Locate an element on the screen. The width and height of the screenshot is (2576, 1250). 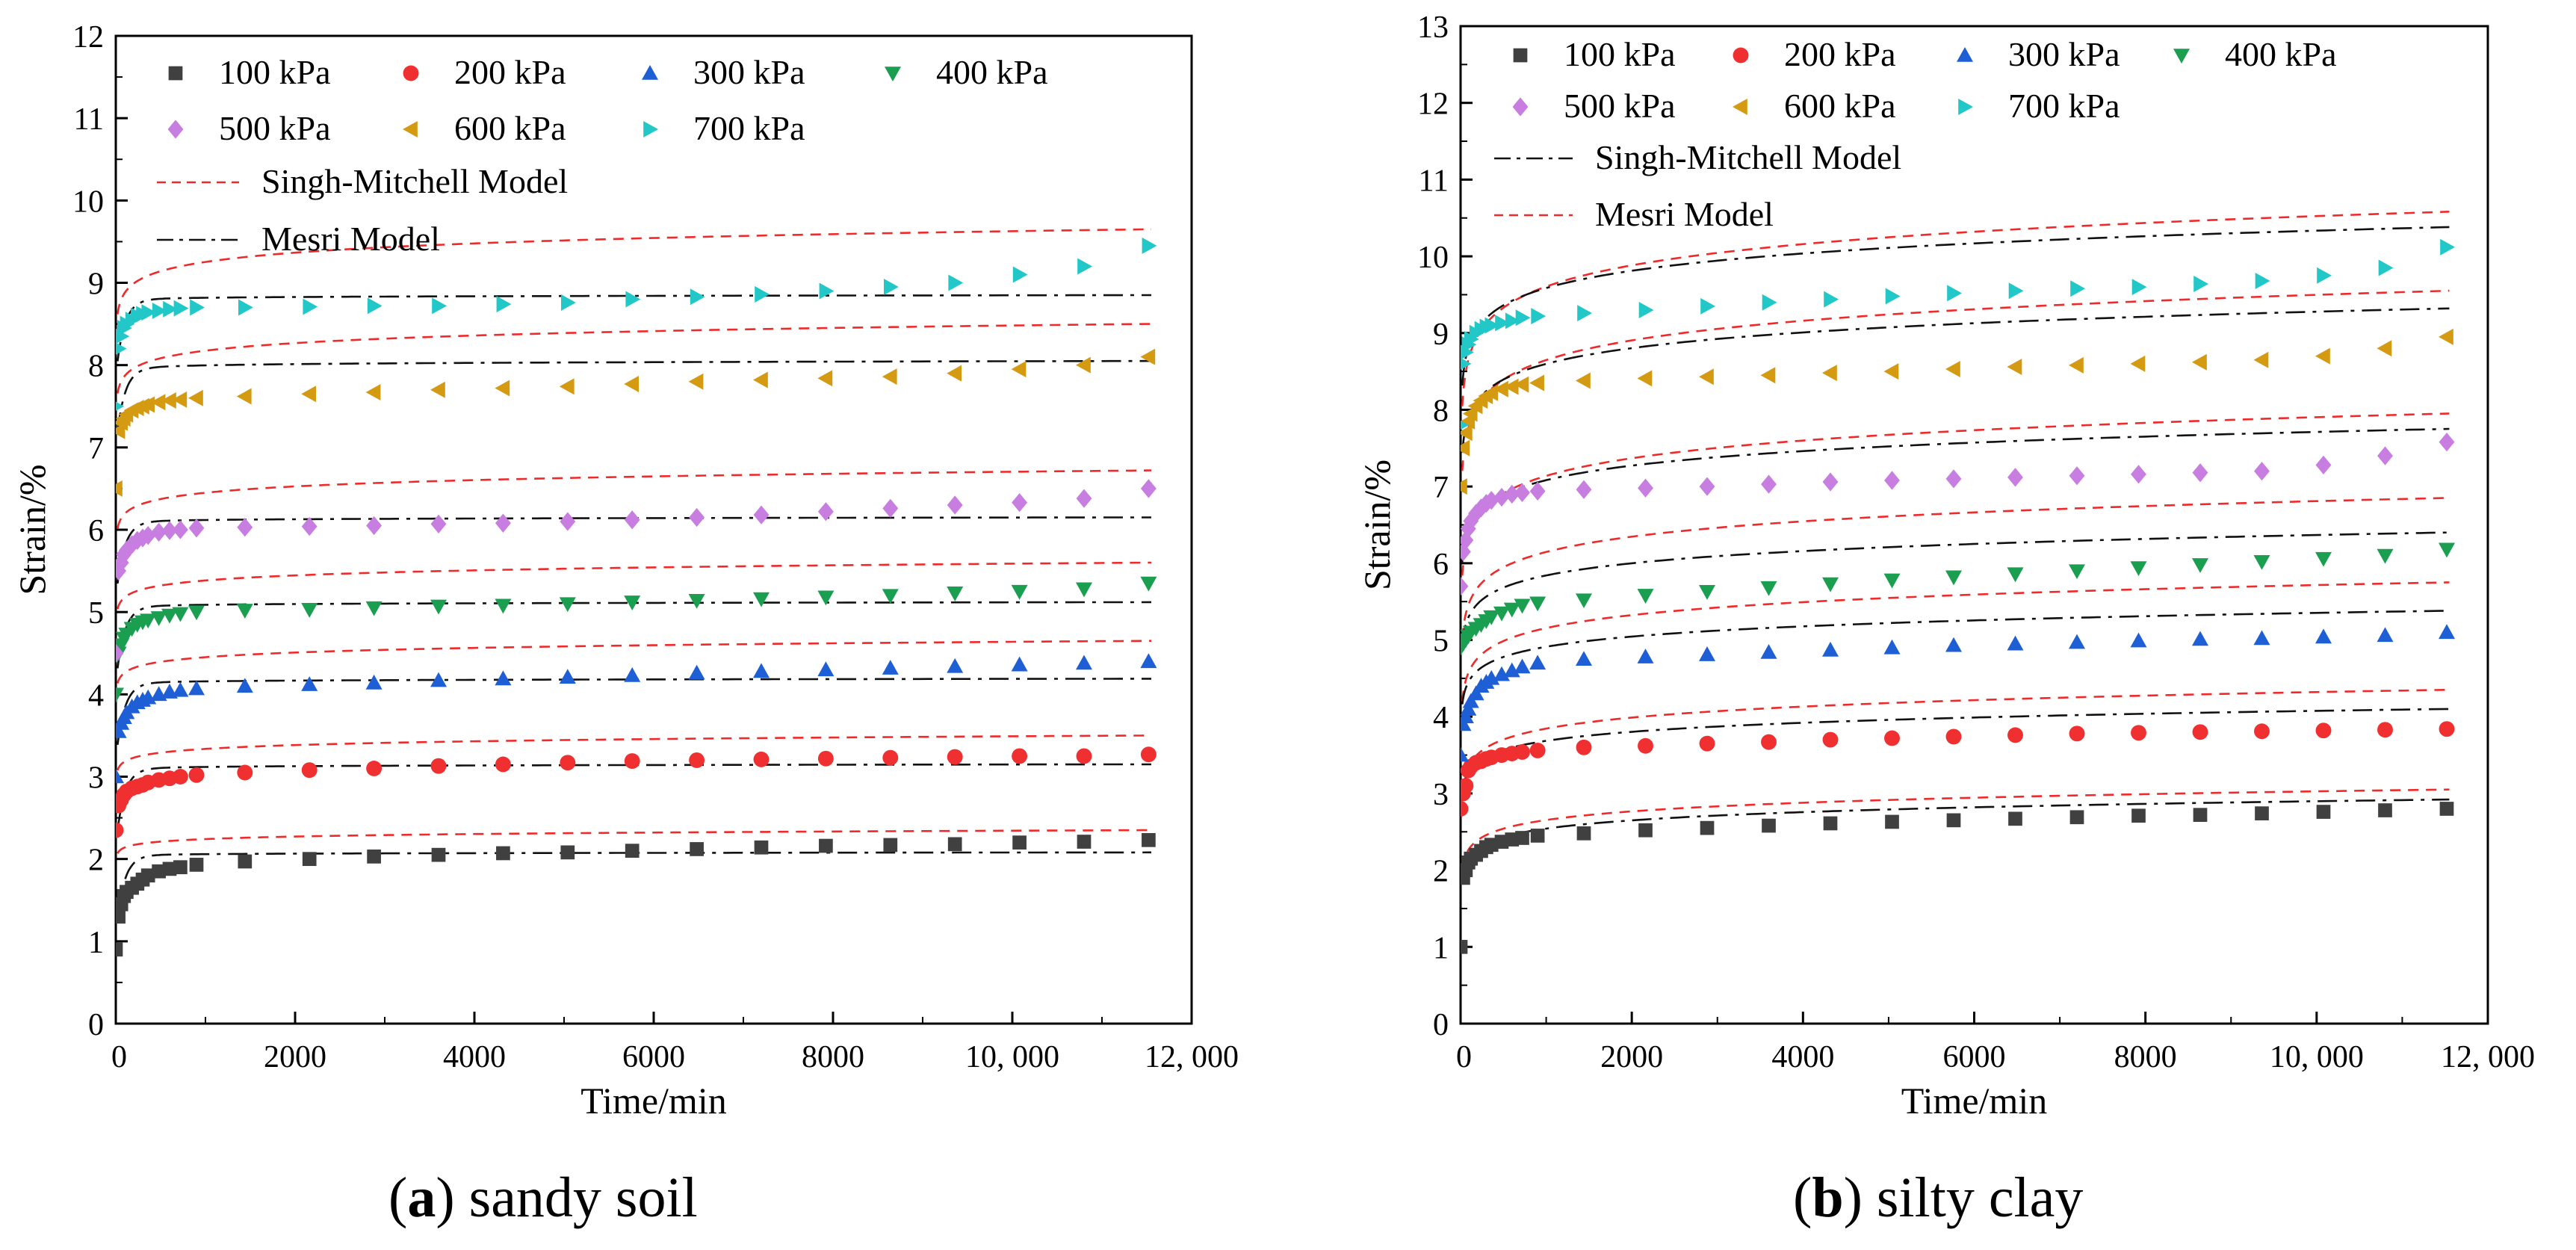
y-tick-label: 9 is located at coordinates (96, 284).